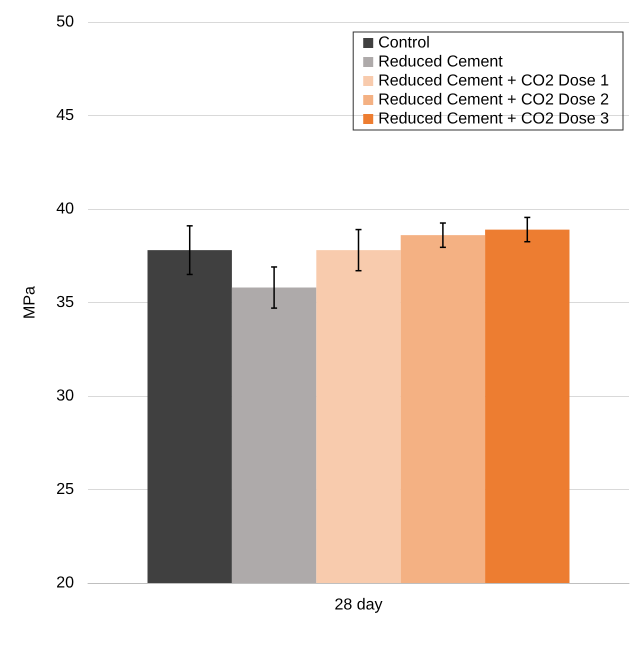 This screenshot has width=637, height=645. I want to click on x-tick-label: 28 day, so click(358, 605).